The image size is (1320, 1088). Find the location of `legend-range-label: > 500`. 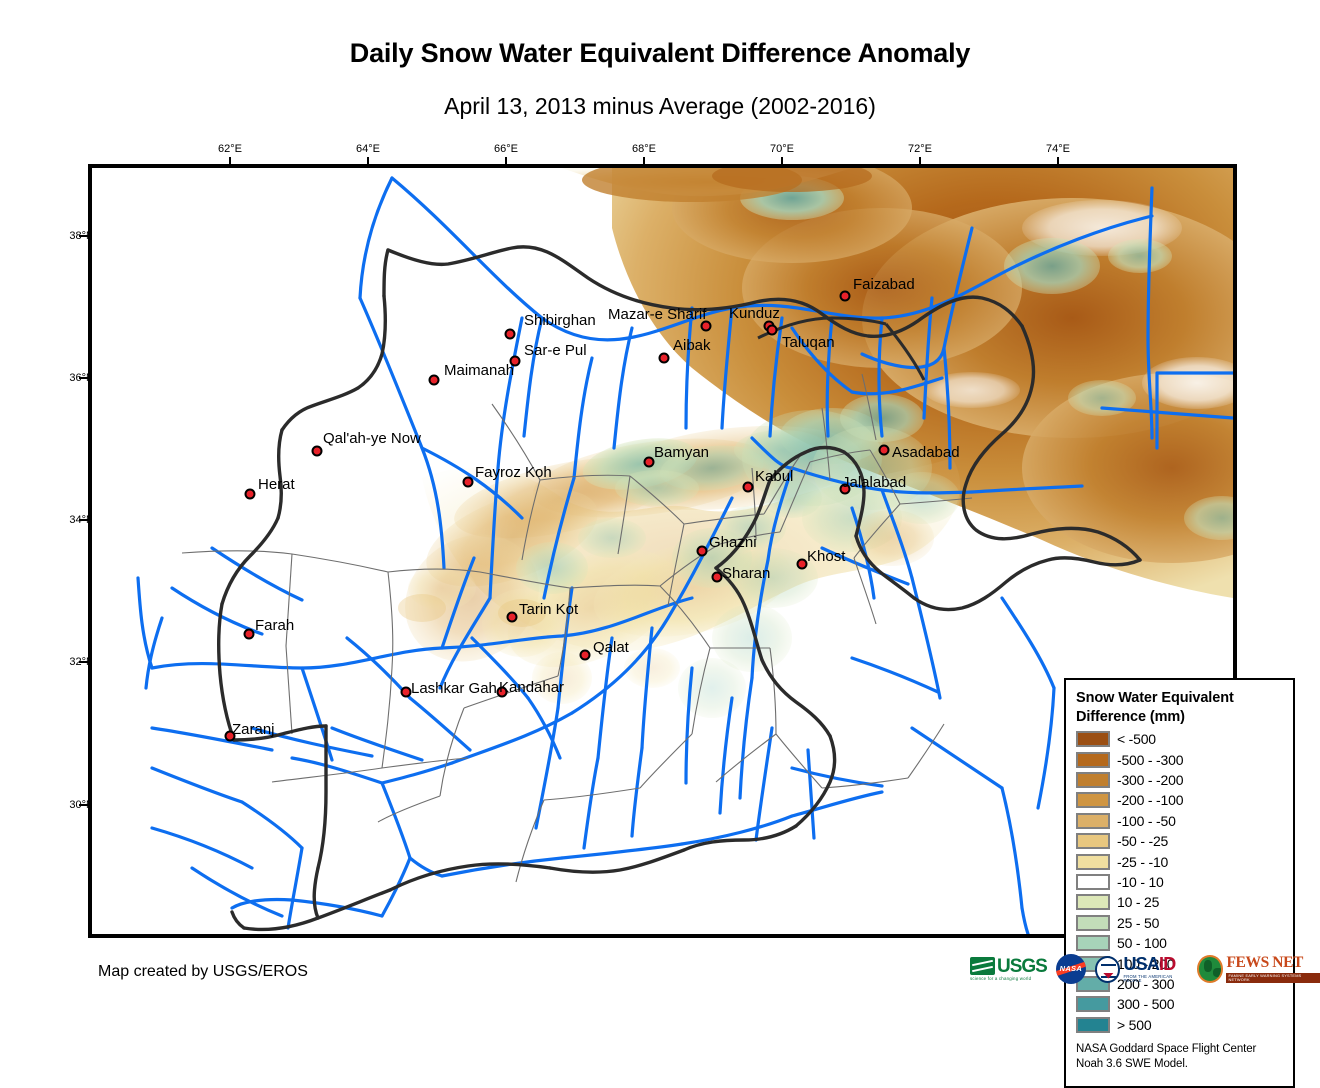

legend-range-label: > 500 is located at coordinates (1134, 1024).